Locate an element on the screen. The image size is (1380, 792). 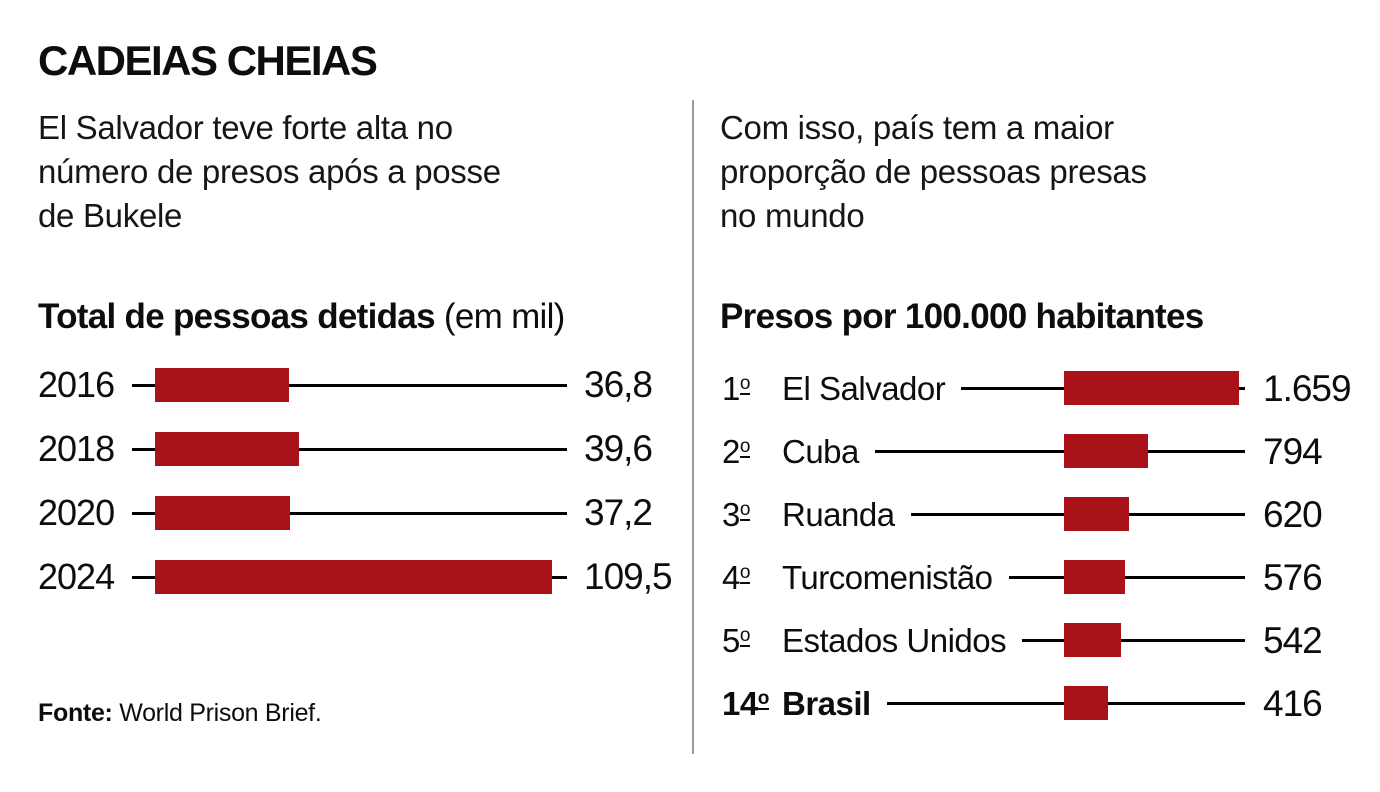
rank-label: 3o is located at coordinates (752, 515).